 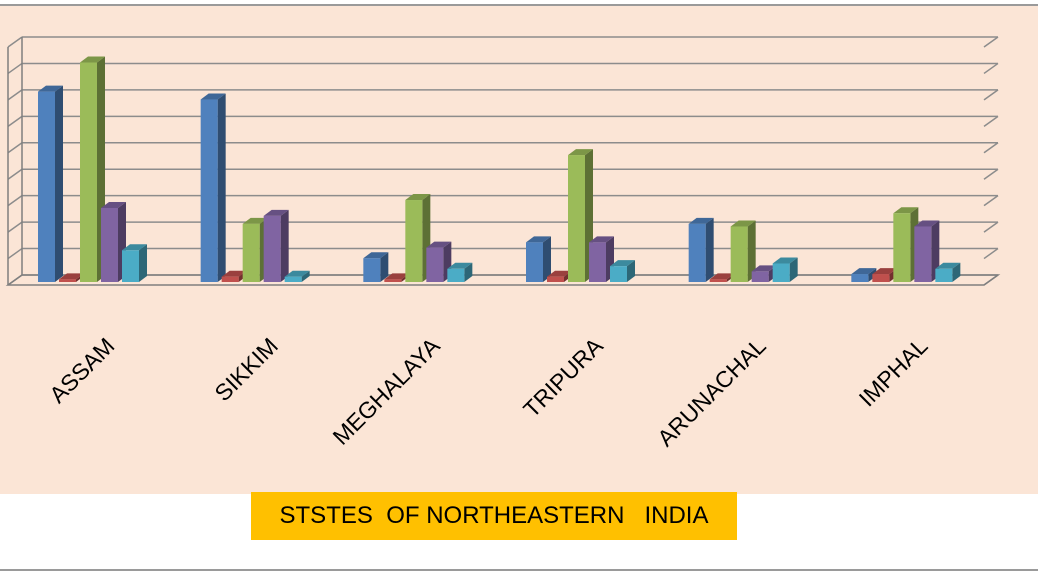 I want to click on chart-floor, so click(x=503, y=280).